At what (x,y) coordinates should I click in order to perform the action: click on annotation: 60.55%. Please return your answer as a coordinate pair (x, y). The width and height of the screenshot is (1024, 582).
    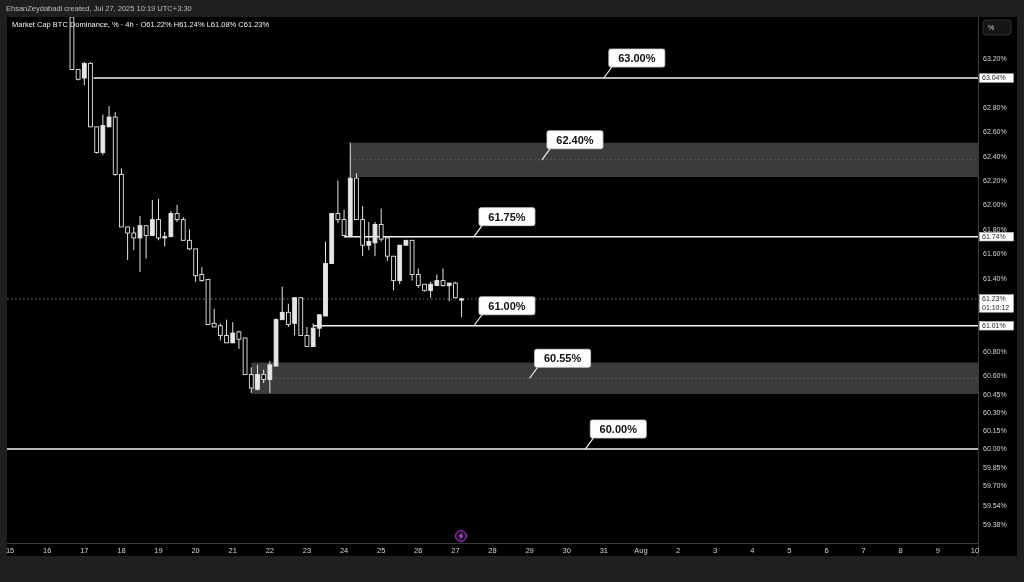
    Looking at the image, I should click on (562, 358).